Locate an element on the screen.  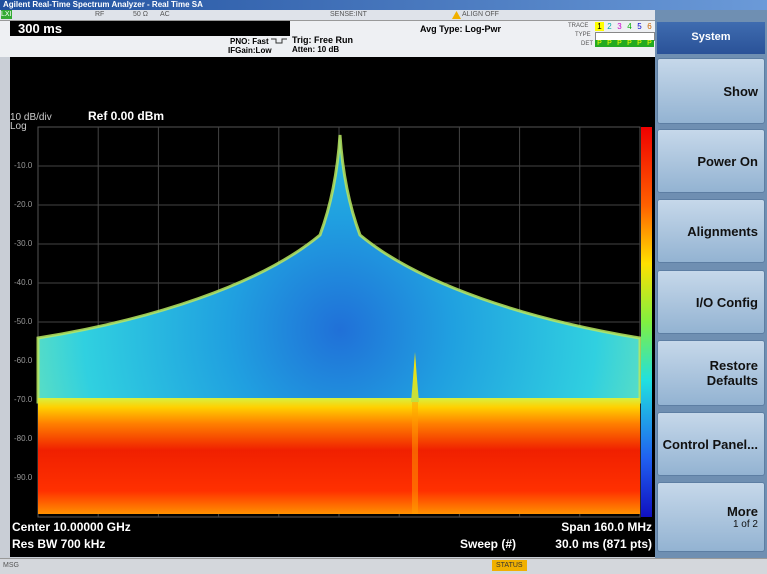
softkey: Power On is located at coordinates (711, 161).